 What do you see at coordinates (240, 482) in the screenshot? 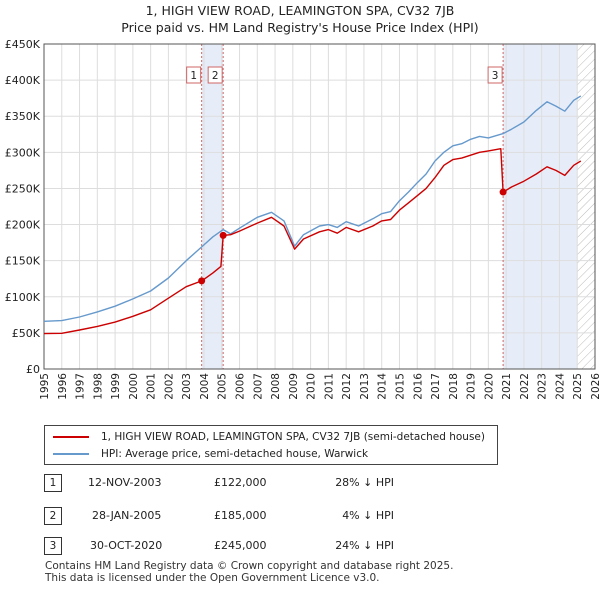
I see `transaction-price: £122,000` at bounding box center [240, 482].